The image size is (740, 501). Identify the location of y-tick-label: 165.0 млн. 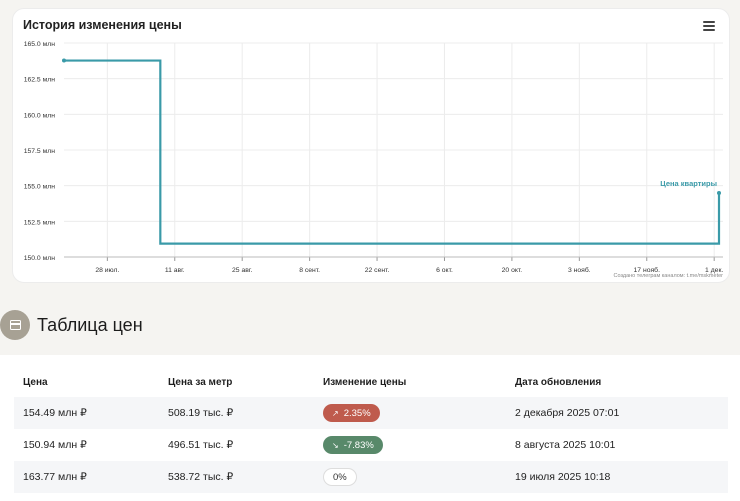
(40, 44).